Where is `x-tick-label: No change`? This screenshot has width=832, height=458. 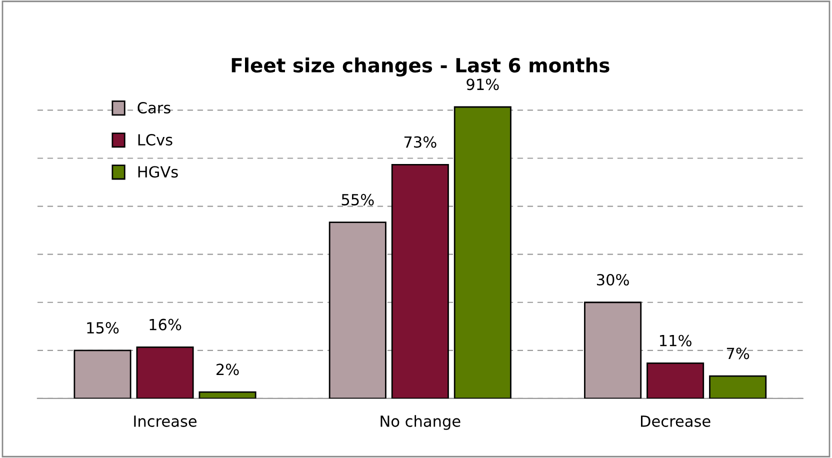 x-tick-label: No change is located at coordinates (420, 422).